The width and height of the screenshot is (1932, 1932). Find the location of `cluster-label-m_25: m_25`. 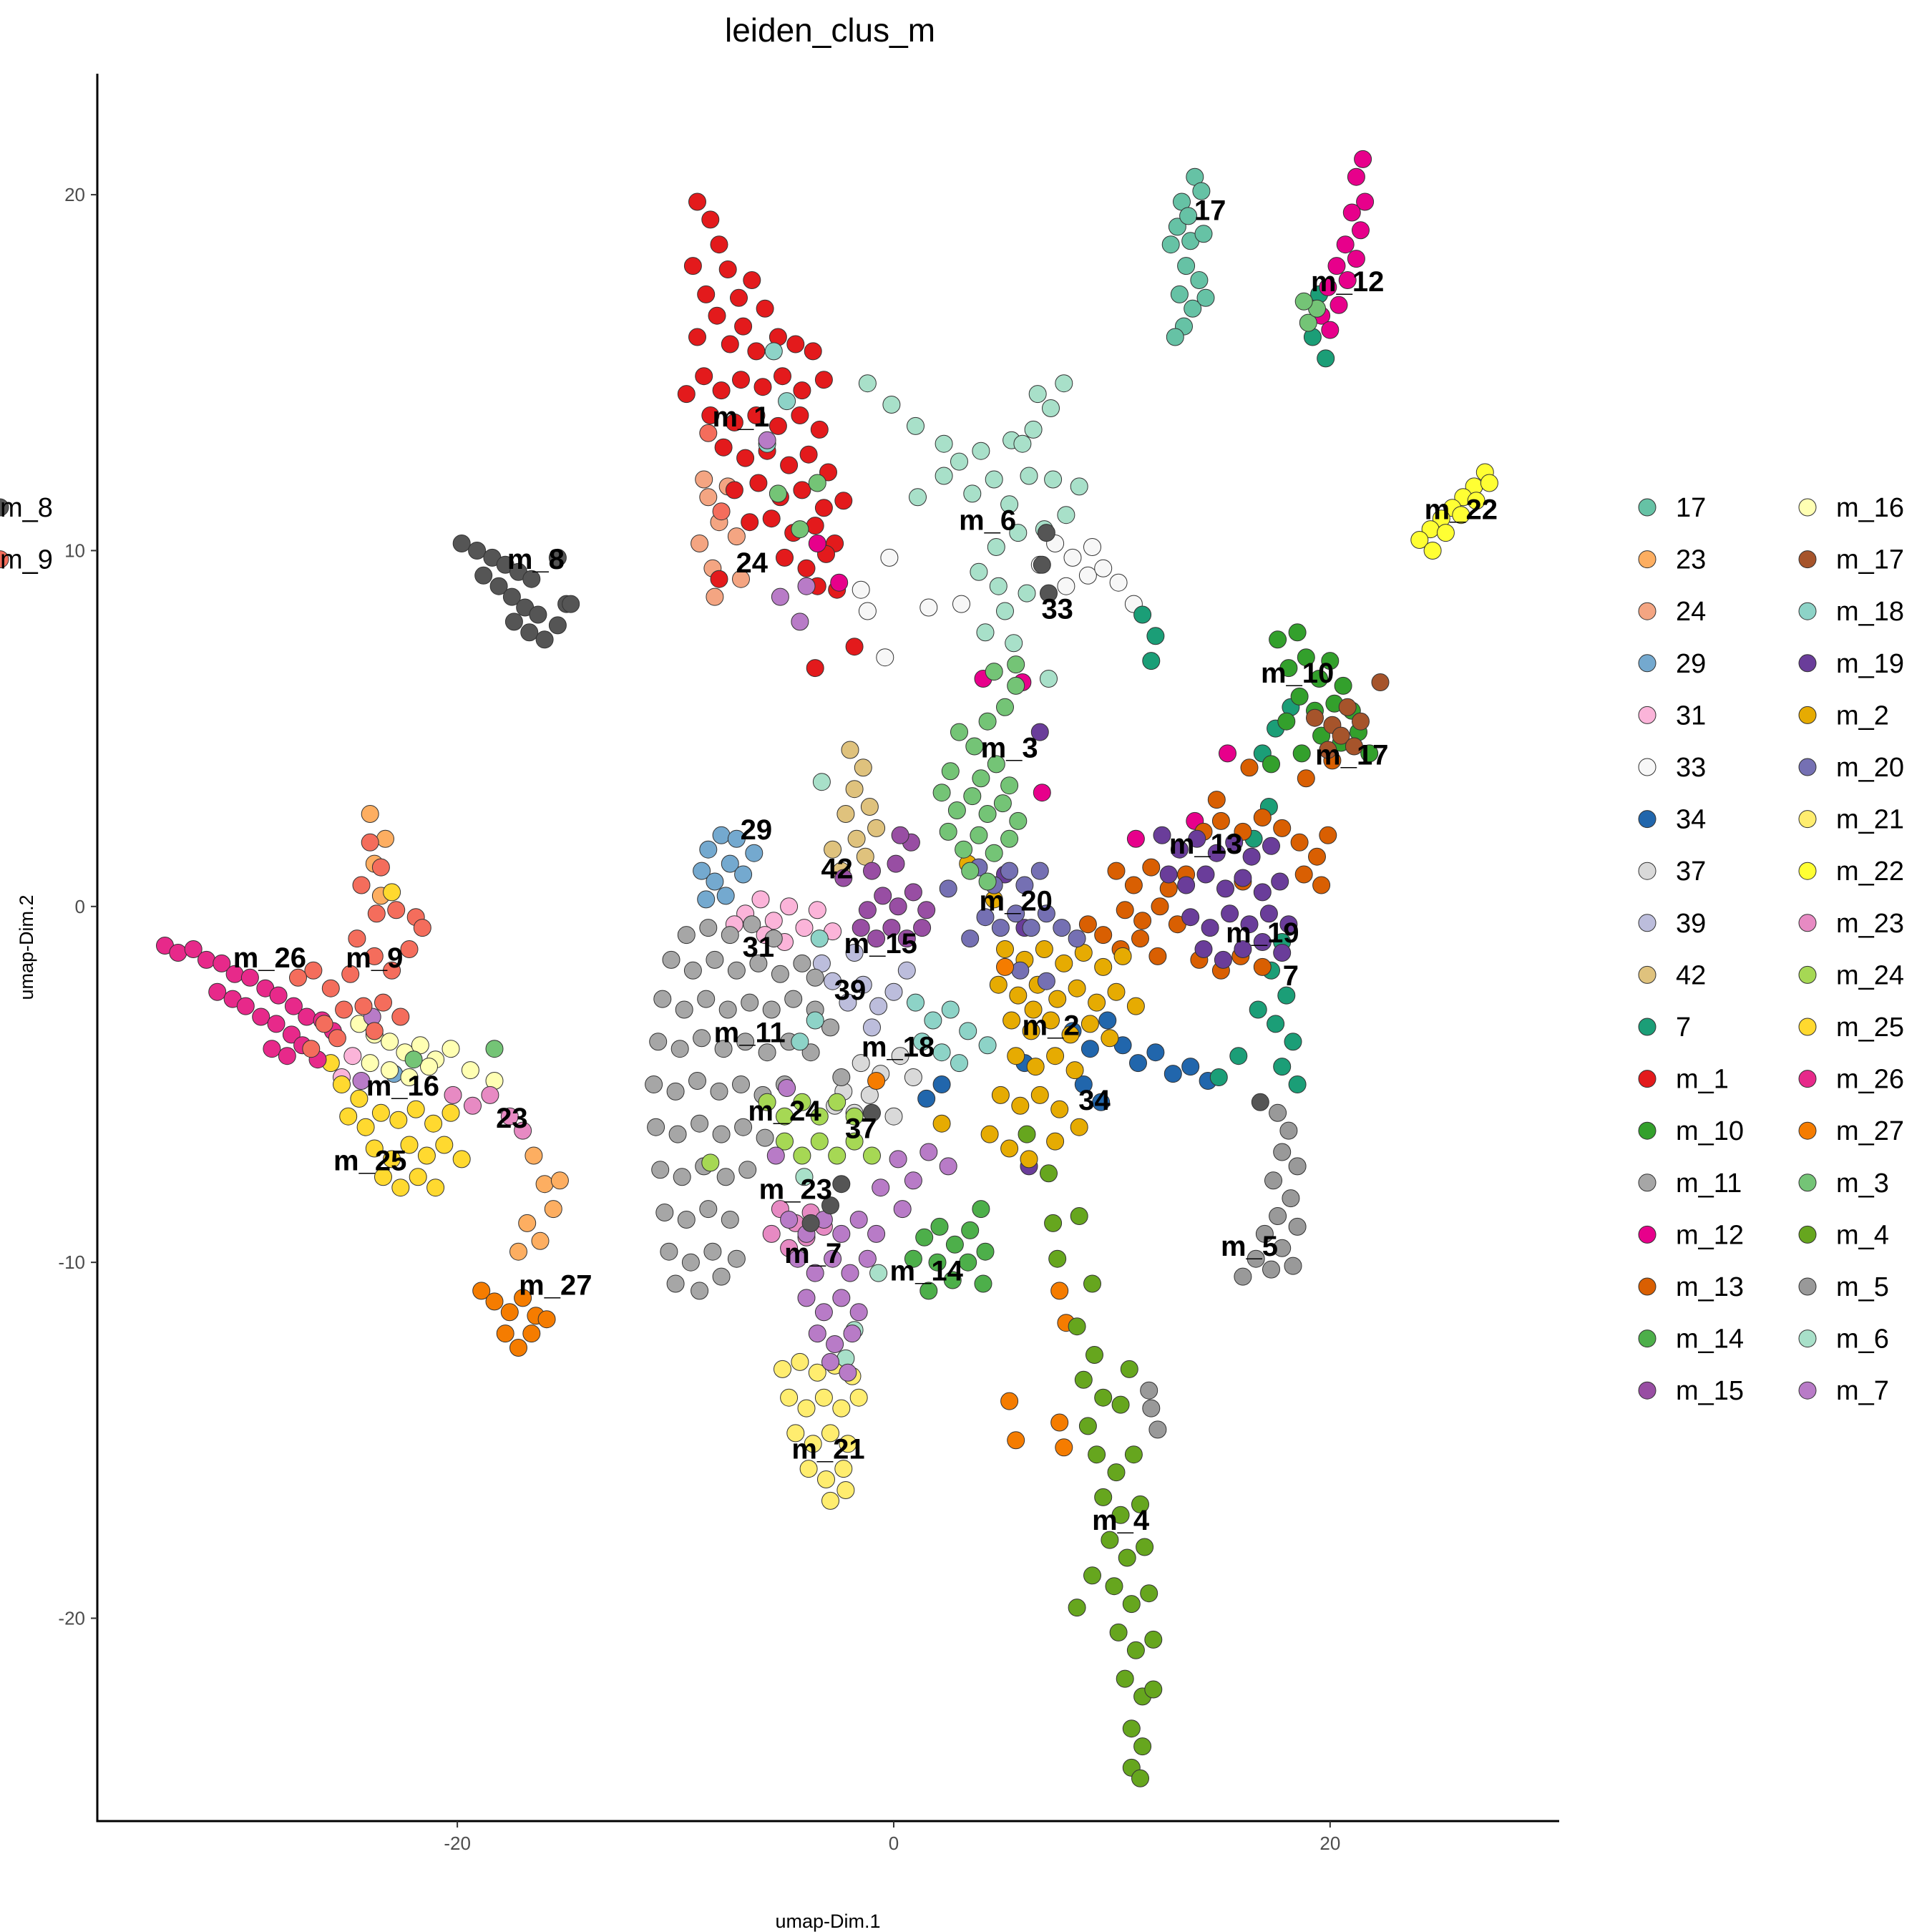

cluster-label-m_25: m_25 is located at coordinates (369, 1160).